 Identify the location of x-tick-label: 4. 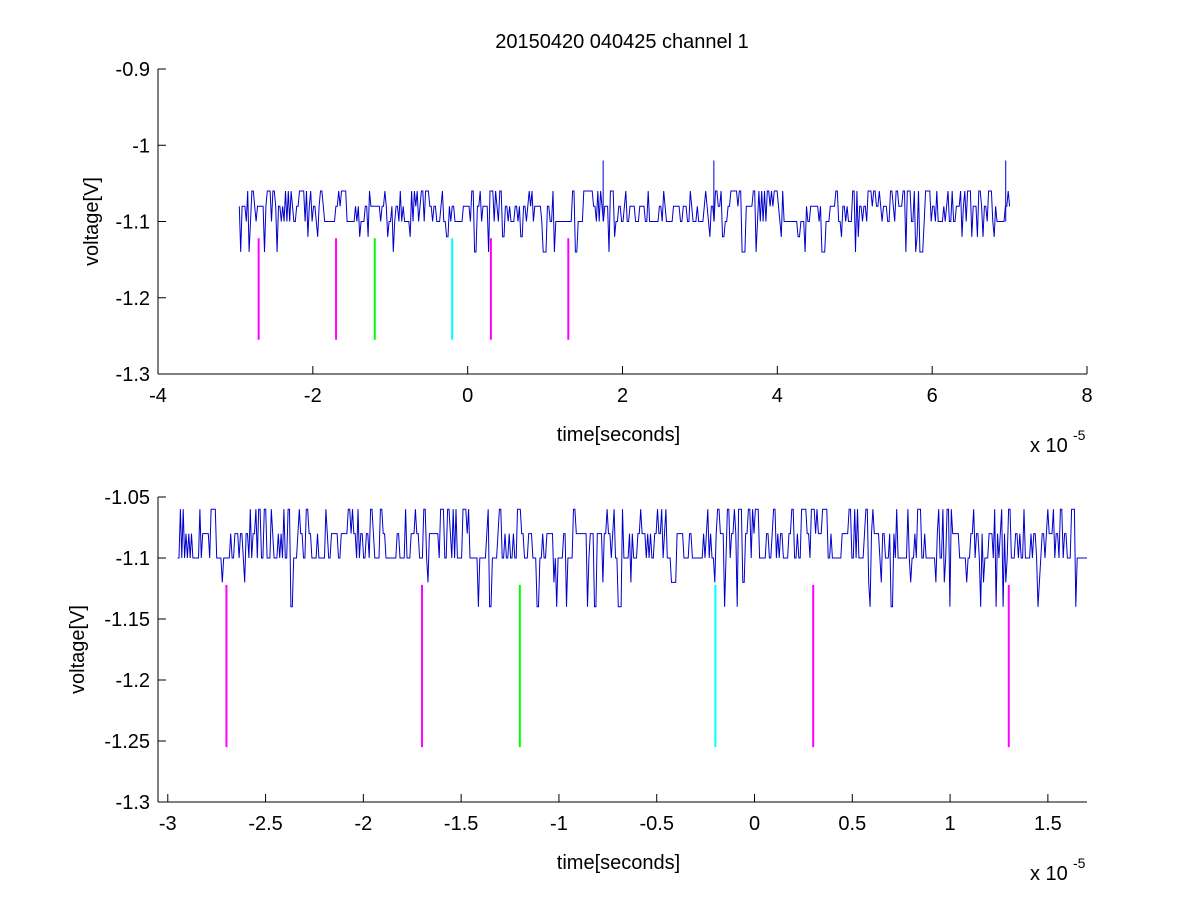
(777, 396).